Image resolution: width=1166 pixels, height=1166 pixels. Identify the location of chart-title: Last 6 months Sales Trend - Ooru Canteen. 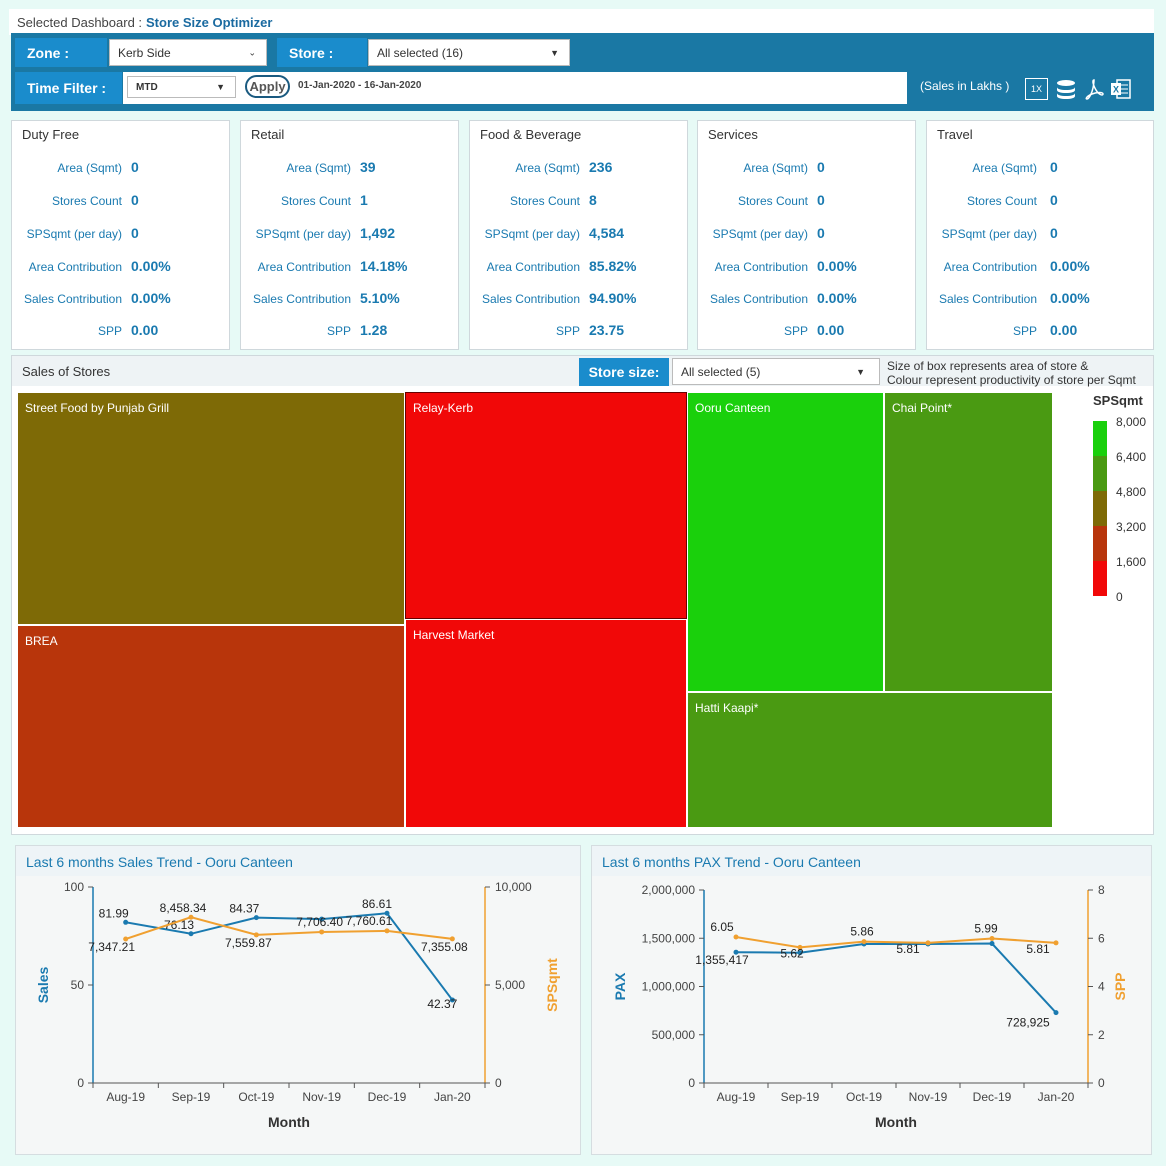
(159, 862).